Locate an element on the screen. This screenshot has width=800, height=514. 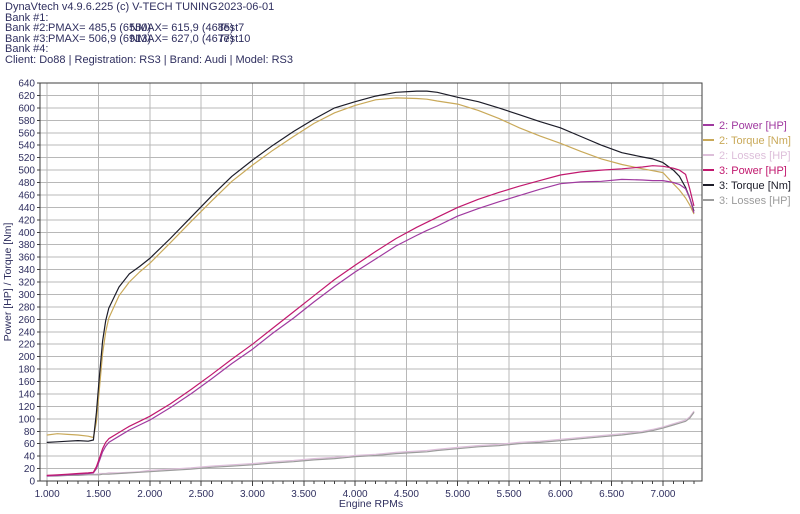
y-tick-label: 460 is located at coordinates (26, 195).